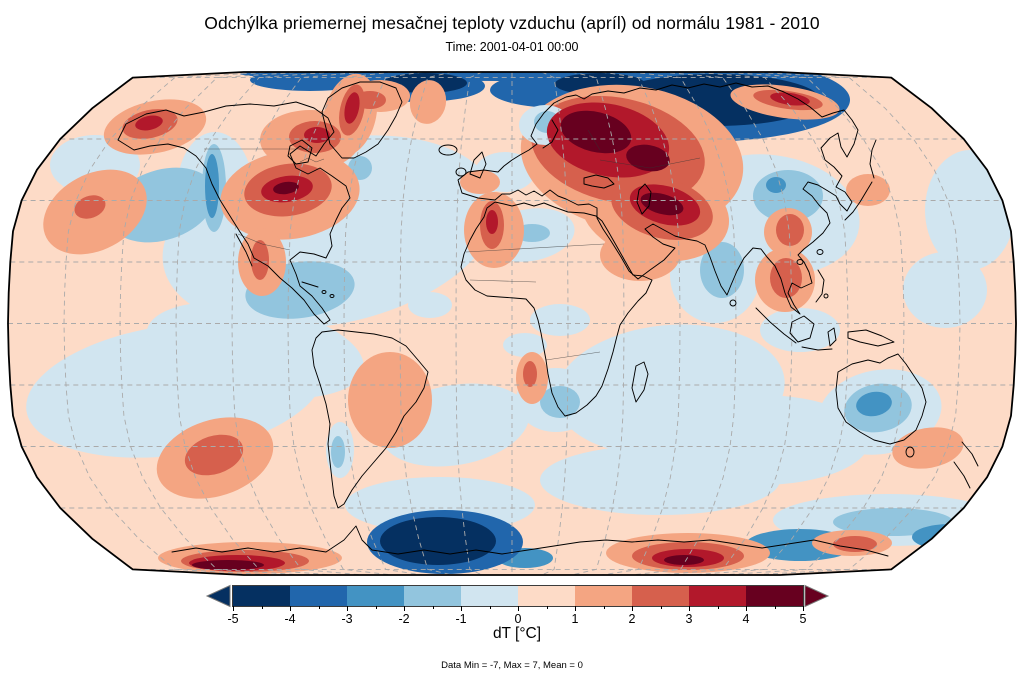 The width and height of the screenshot is (1024, 688). Describe the element at coordinates (512, 47) in the screenshot. I see `time-subtitle: Time: 2001-04-01 00:00` at that location.